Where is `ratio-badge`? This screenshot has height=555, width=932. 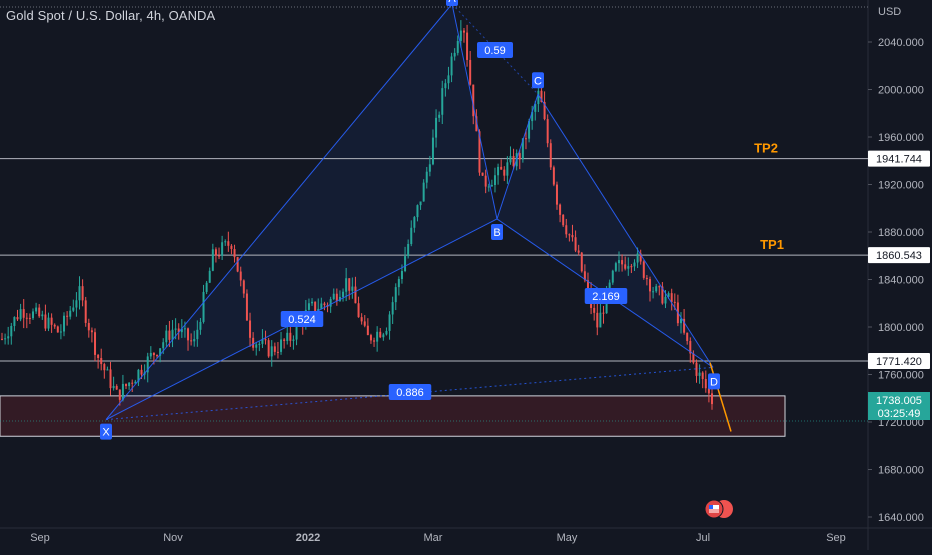
ratio-badge is located at coordinates (410, 392).